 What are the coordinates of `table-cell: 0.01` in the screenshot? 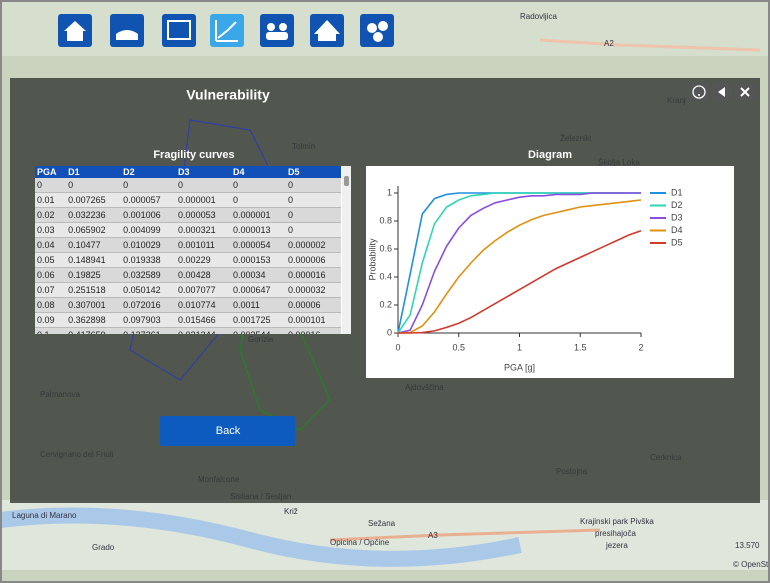 It's located at (51, 200).